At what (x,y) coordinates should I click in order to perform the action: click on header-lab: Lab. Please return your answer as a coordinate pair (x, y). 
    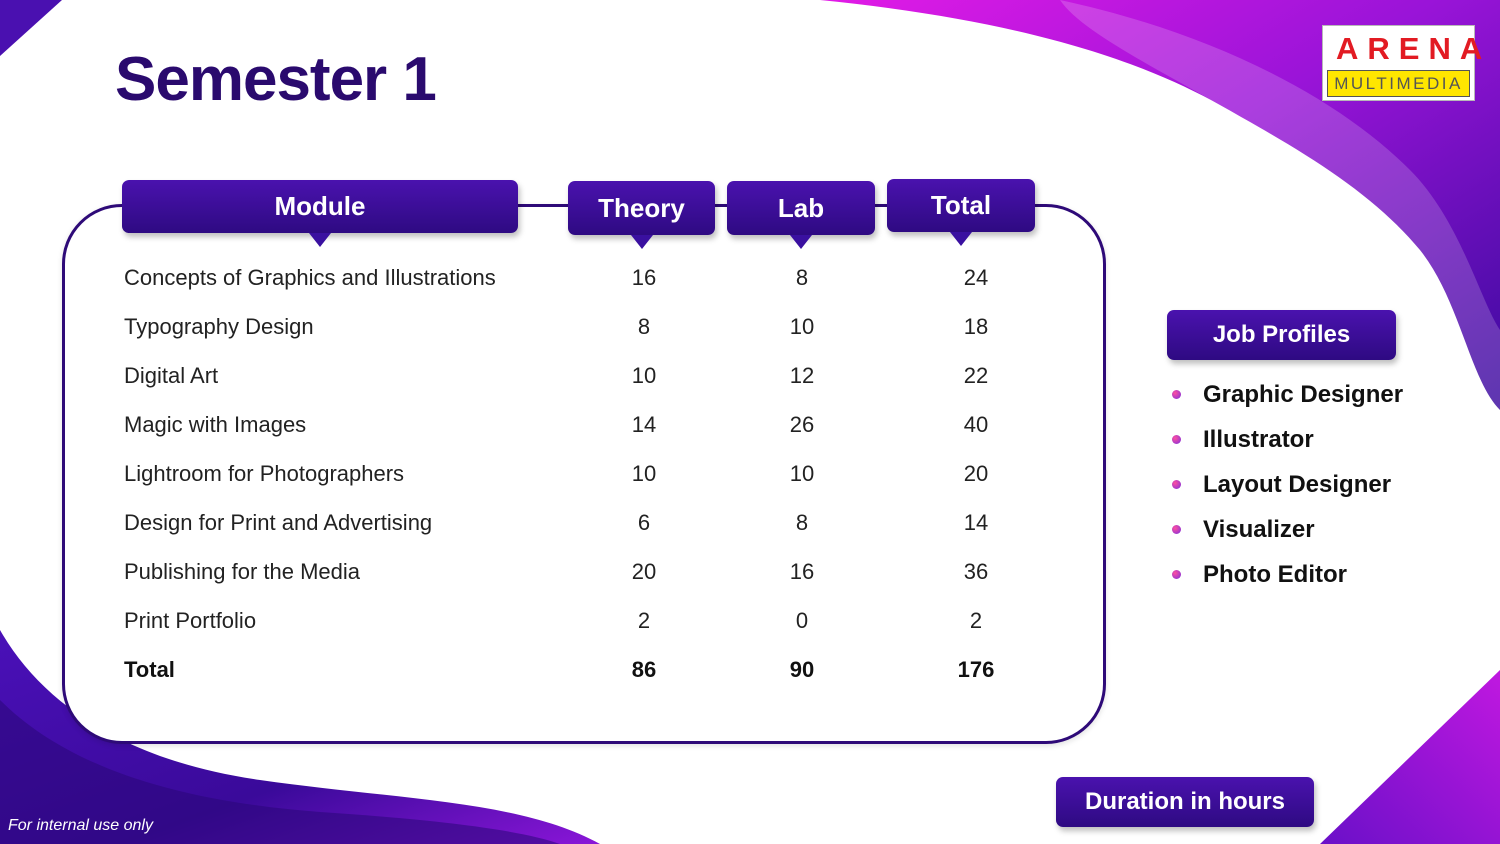
    Looking at the image, I should click on (801, 215).